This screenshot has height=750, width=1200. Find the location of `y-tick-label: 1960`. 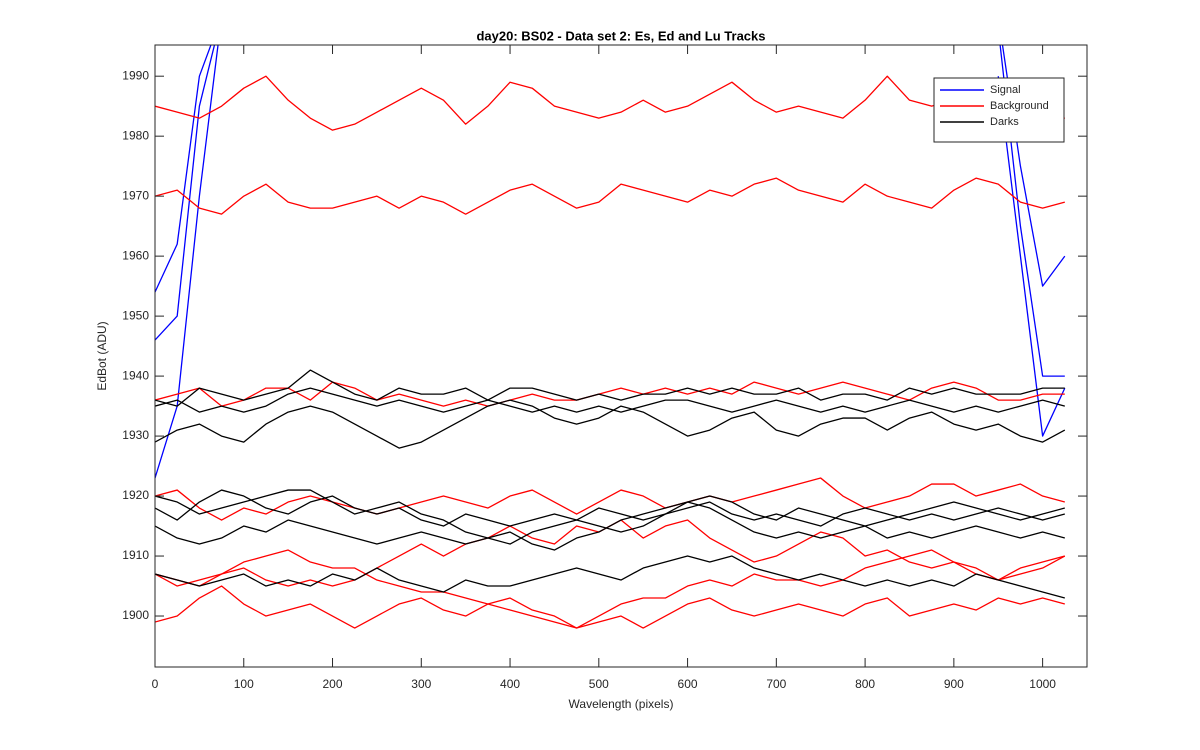

y-tick-label: 1960 is located at coordinates (135, 255).